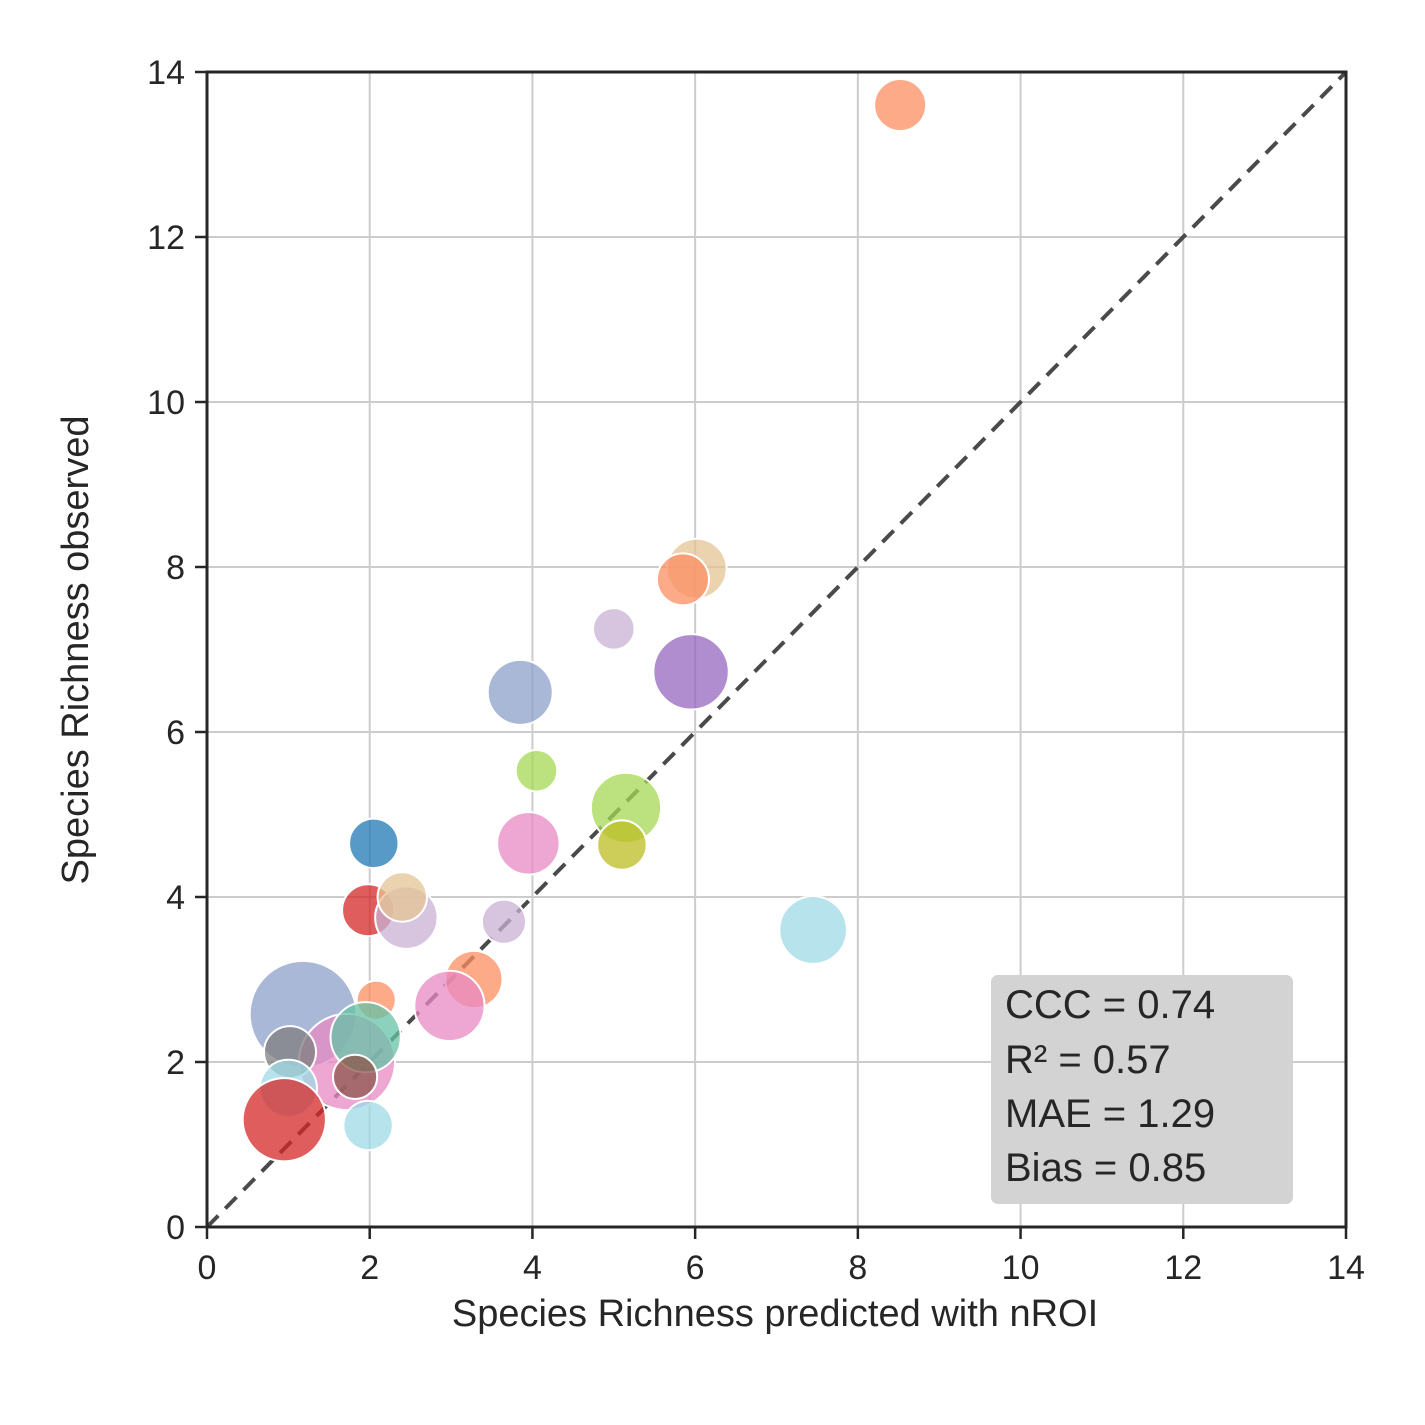 This screenshot has height=1425, width=1425. I want to click on y-tick-label: 10, so click(166, 403).